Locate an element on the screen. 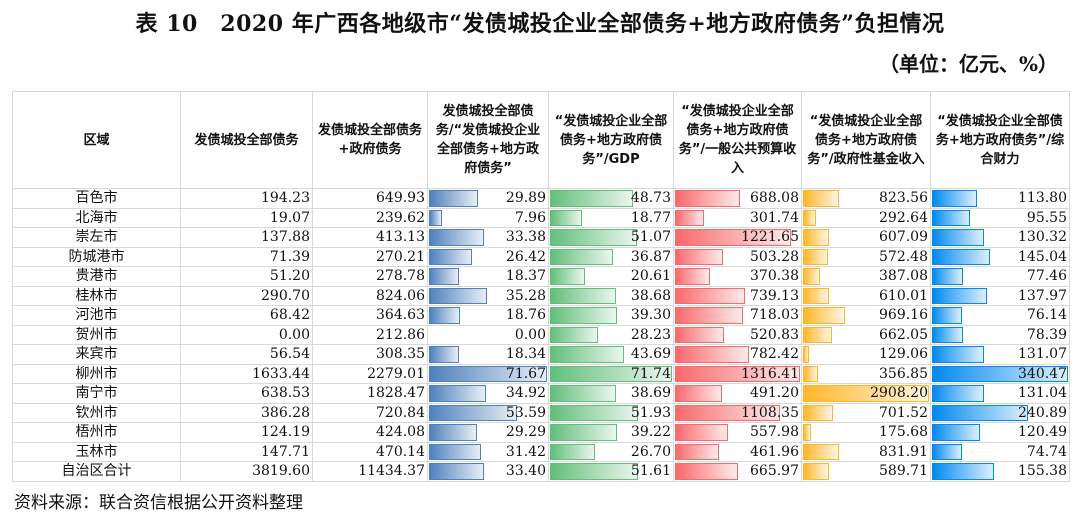 The width and height of the screenshot is (1080, 516). region-cell: 玉林市 is located at coordinates (96, 451).